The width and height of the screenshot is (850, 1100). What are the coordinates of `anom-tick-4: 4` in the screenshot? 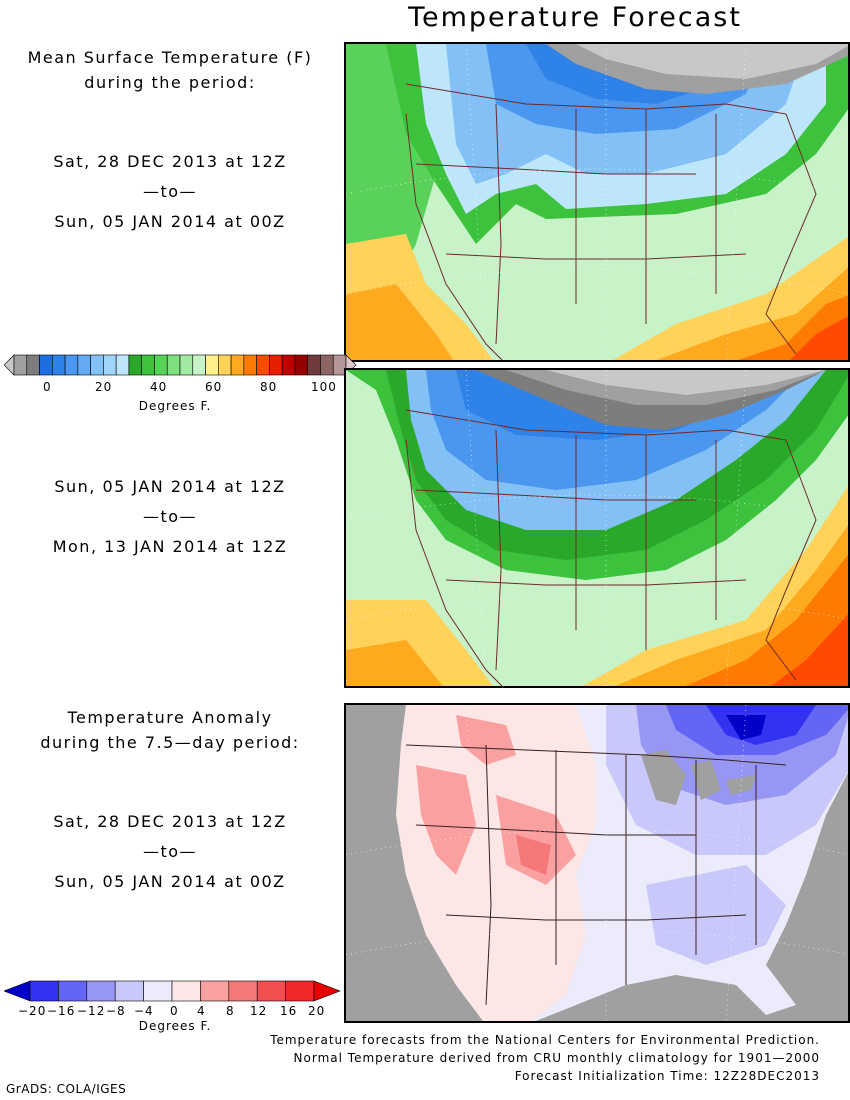 It's located at (201, 1011).